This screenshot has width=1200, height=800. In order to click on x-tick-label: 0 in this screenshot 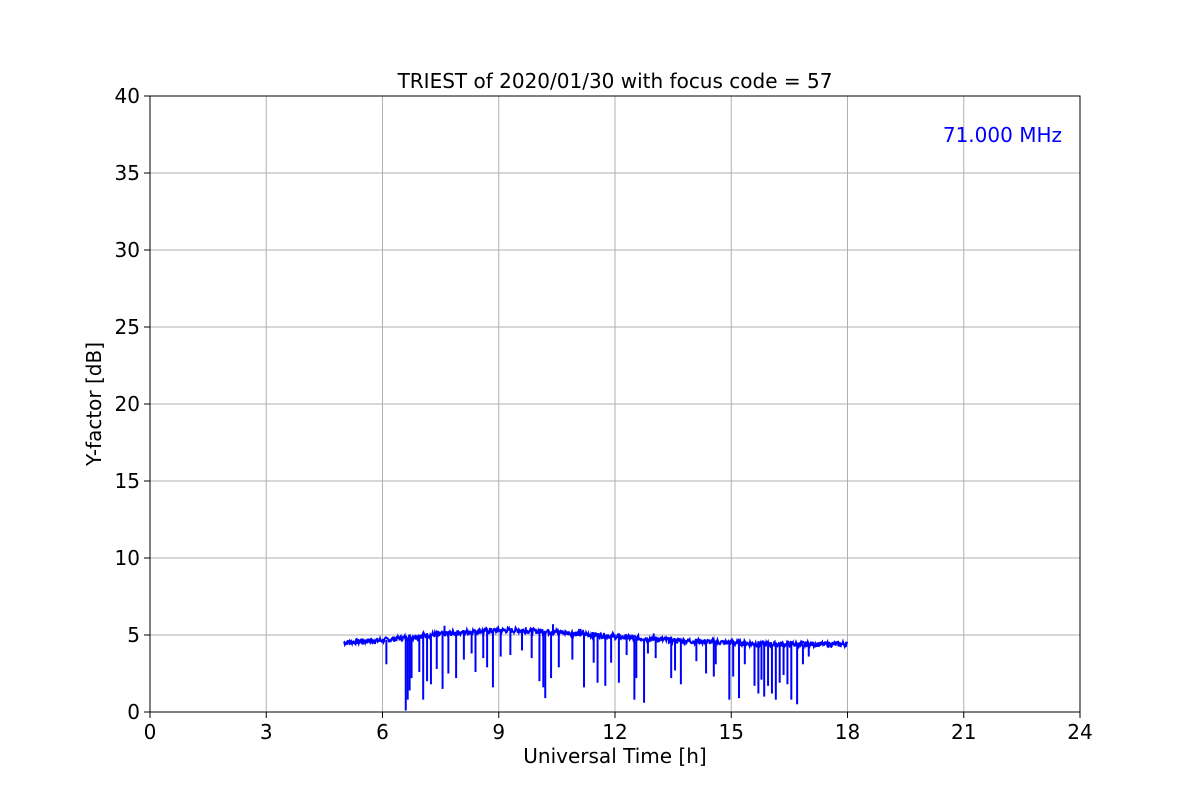, I will do `click(150, 732)`.